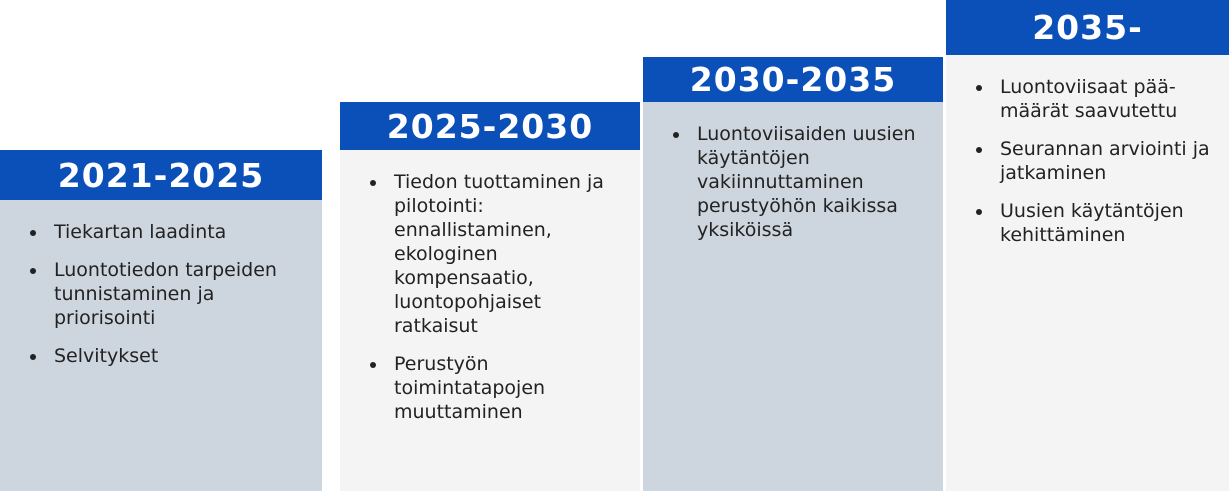 This screenshot has width=1229, height=491. Describe the element at coordinates (507, 388) in the screenshot. I see `bullet-item: Perustyön toimintatapojen muuttaminen` at that location.